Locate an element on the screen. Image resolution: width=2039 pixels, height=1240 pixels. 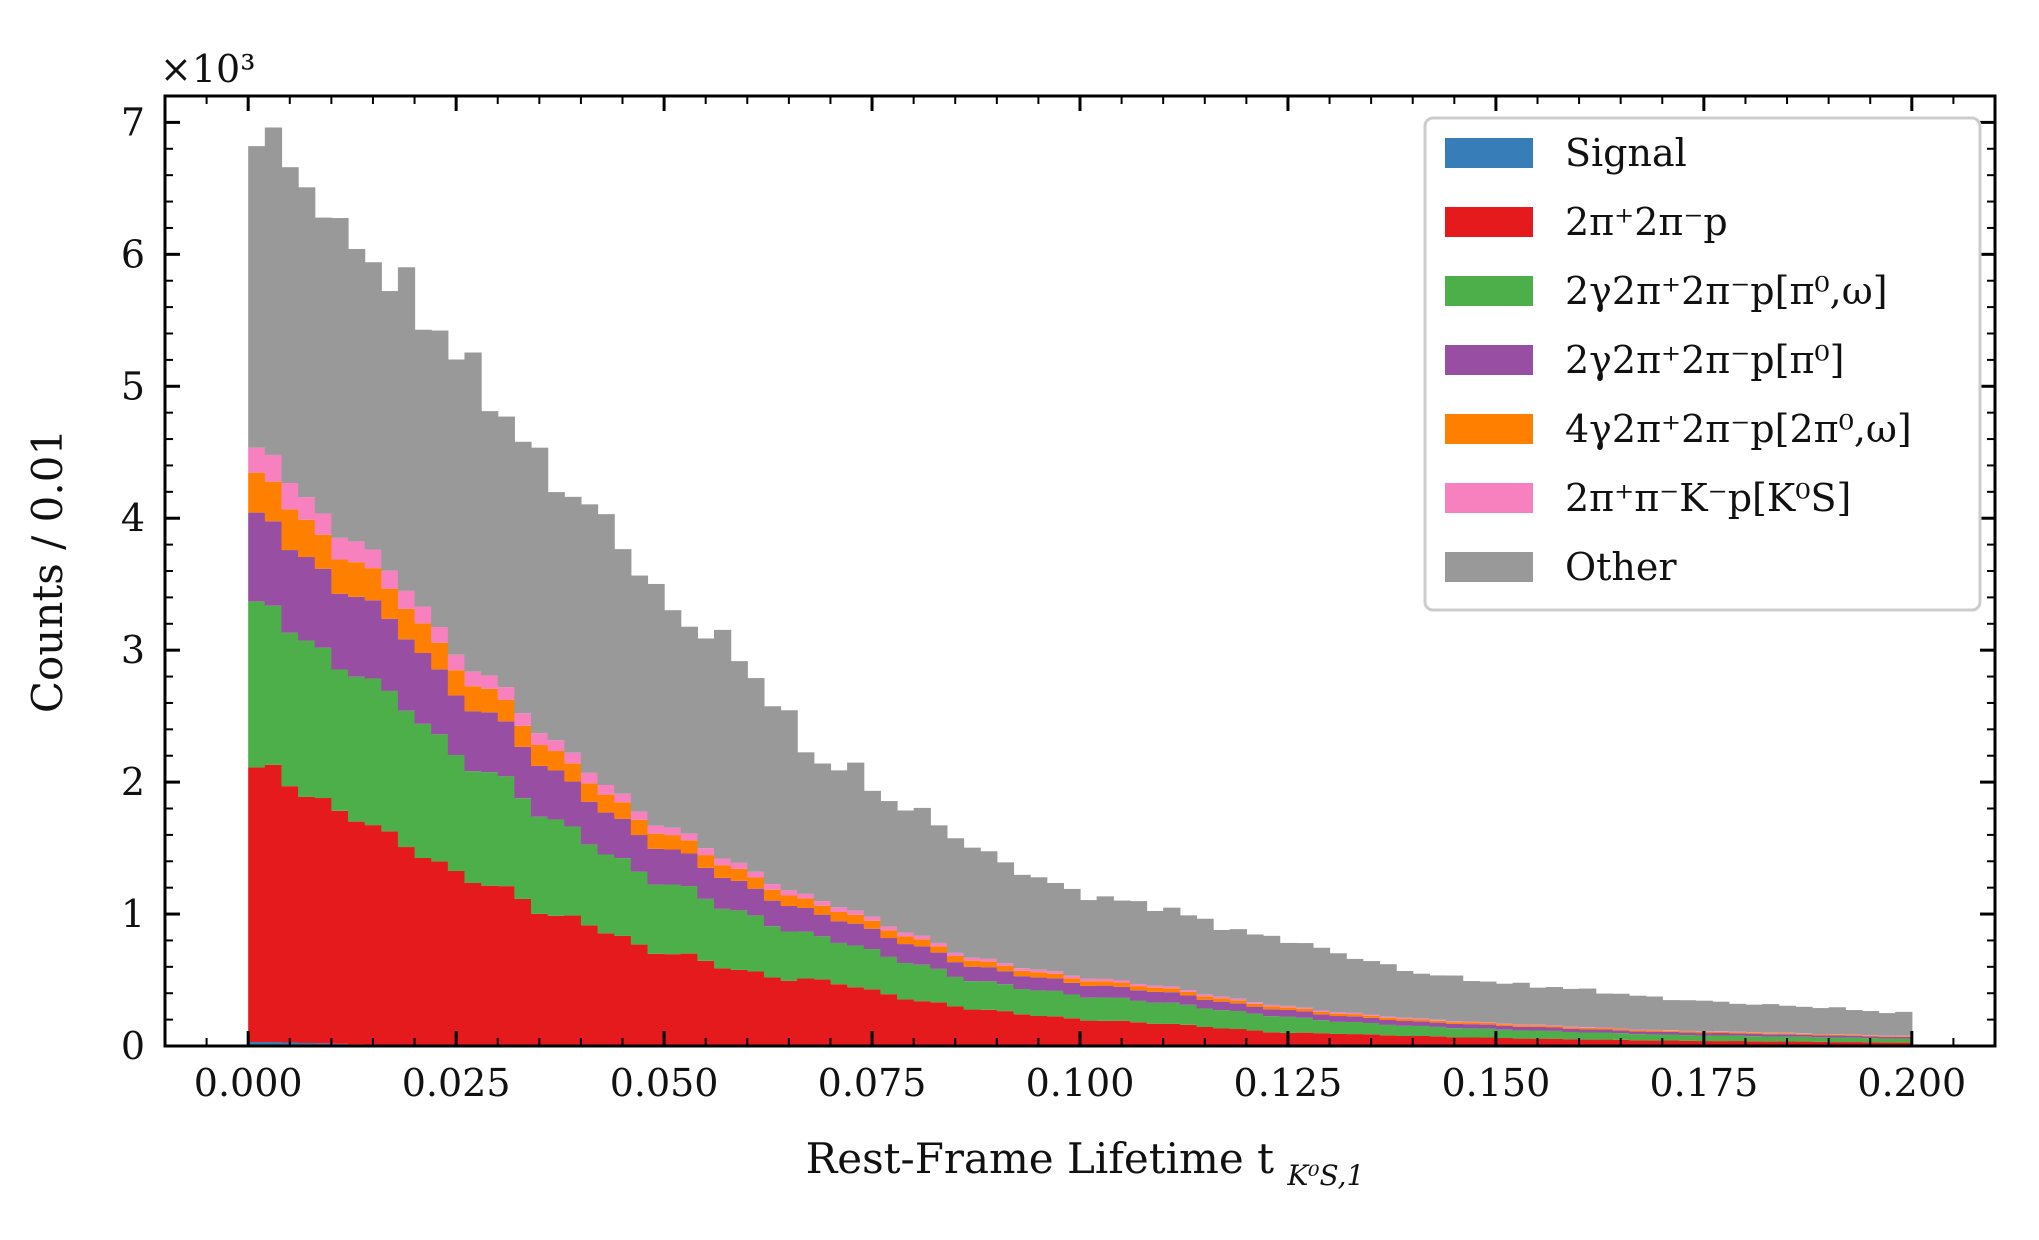
y-multiplier: ×10³ is located at coordinates (207, 69).